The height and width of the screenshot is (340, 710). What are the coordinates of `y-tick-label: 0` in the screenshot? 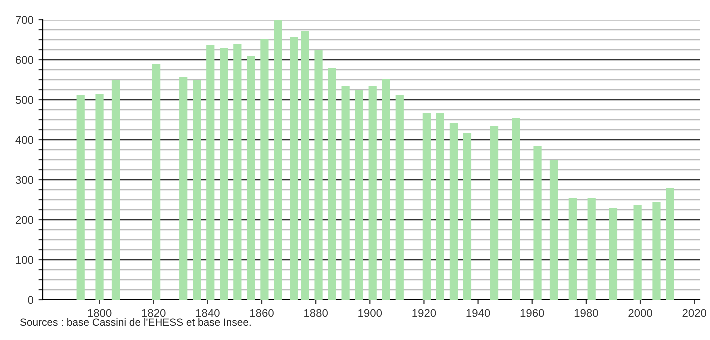 It's located at (31, 300).